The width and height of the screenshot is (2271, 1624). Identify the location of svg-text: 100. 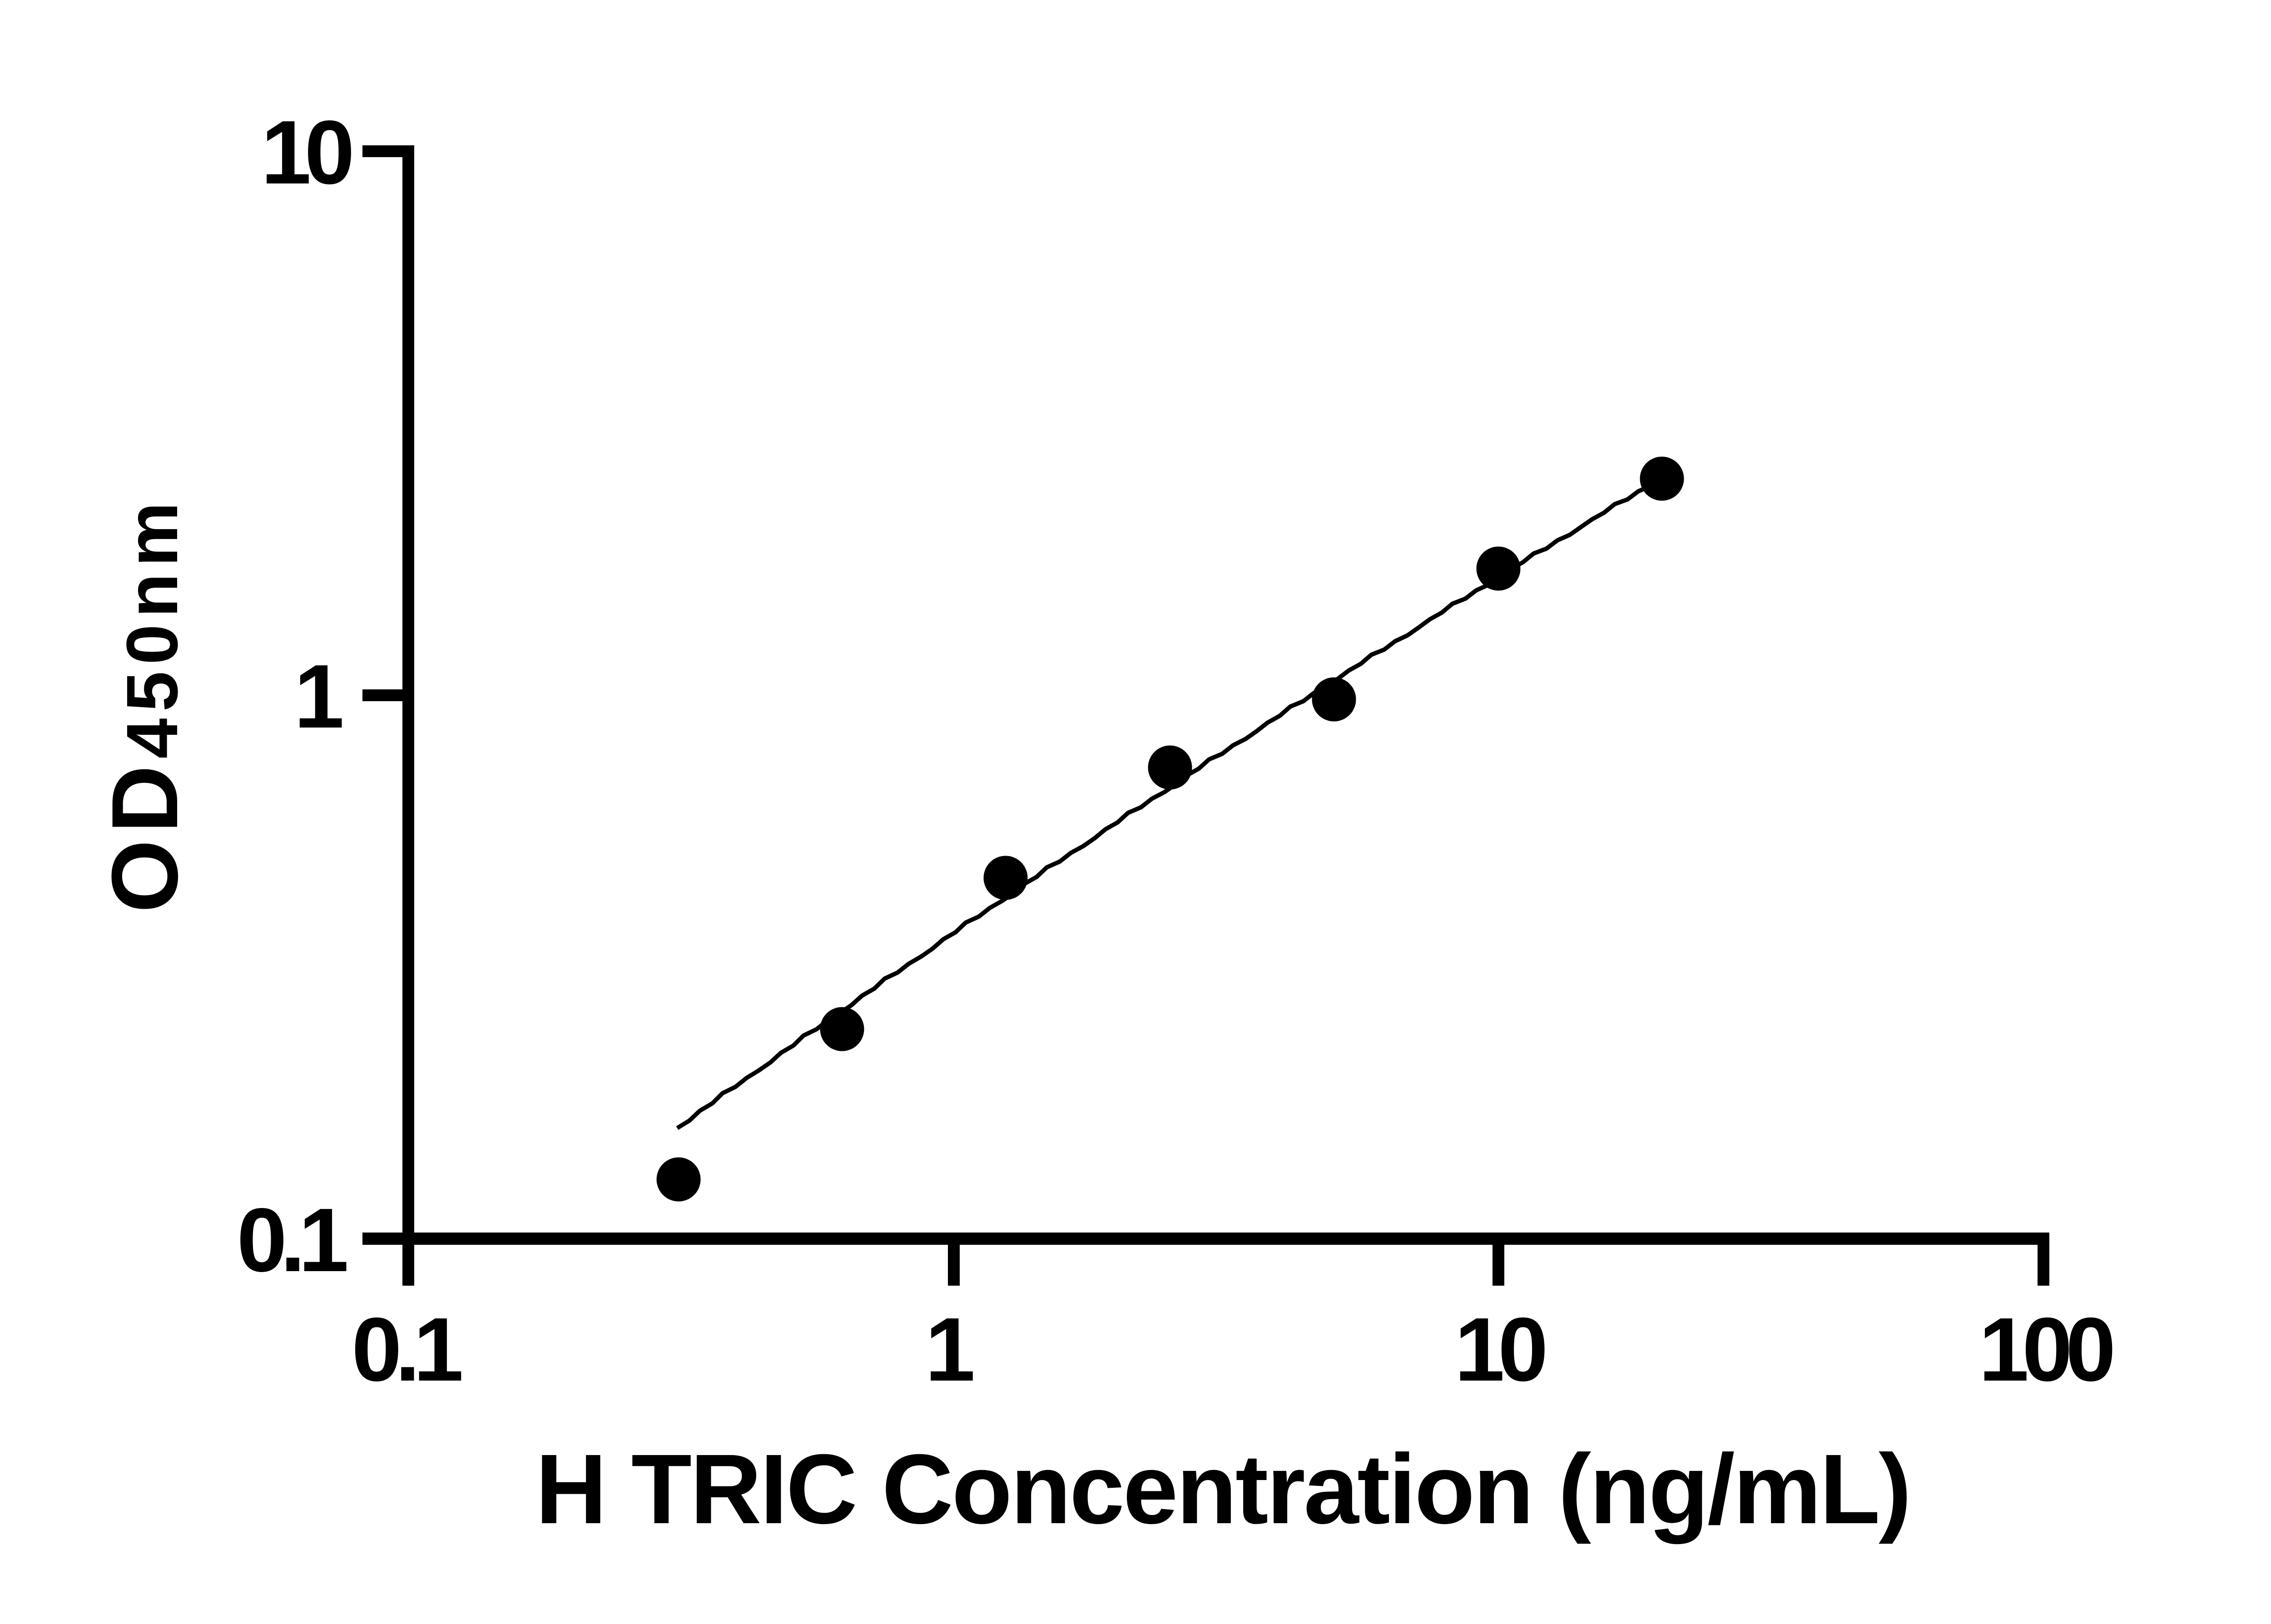
(2045, 1349).